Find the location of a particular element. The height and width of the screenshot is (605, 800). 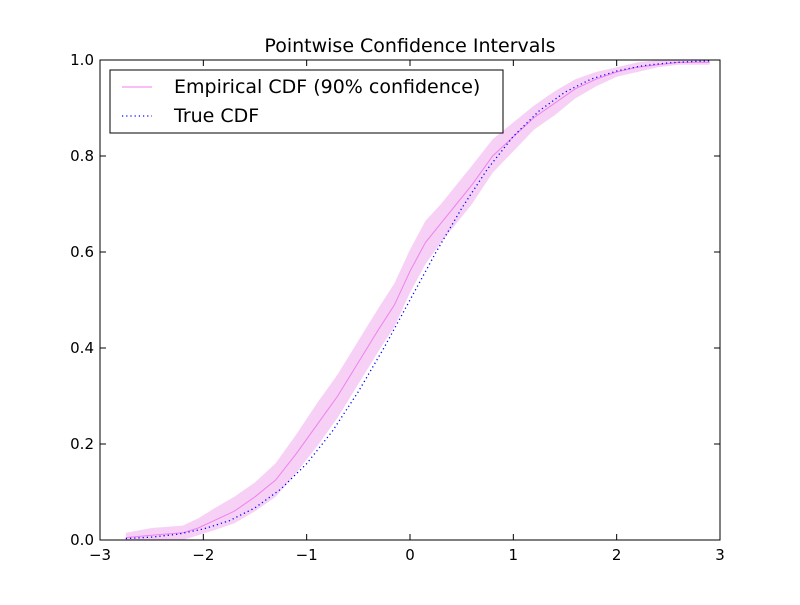

legend-box is located at coordinates (306, 101).